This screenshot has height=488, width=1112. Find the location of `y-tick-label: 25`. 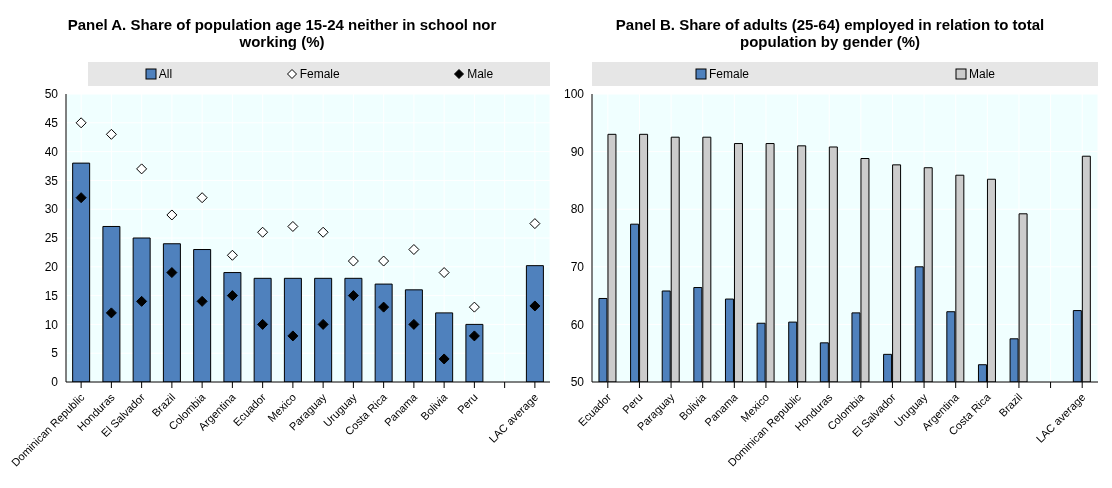

y-tick-label: 25 is located at coordinates (51, 238).